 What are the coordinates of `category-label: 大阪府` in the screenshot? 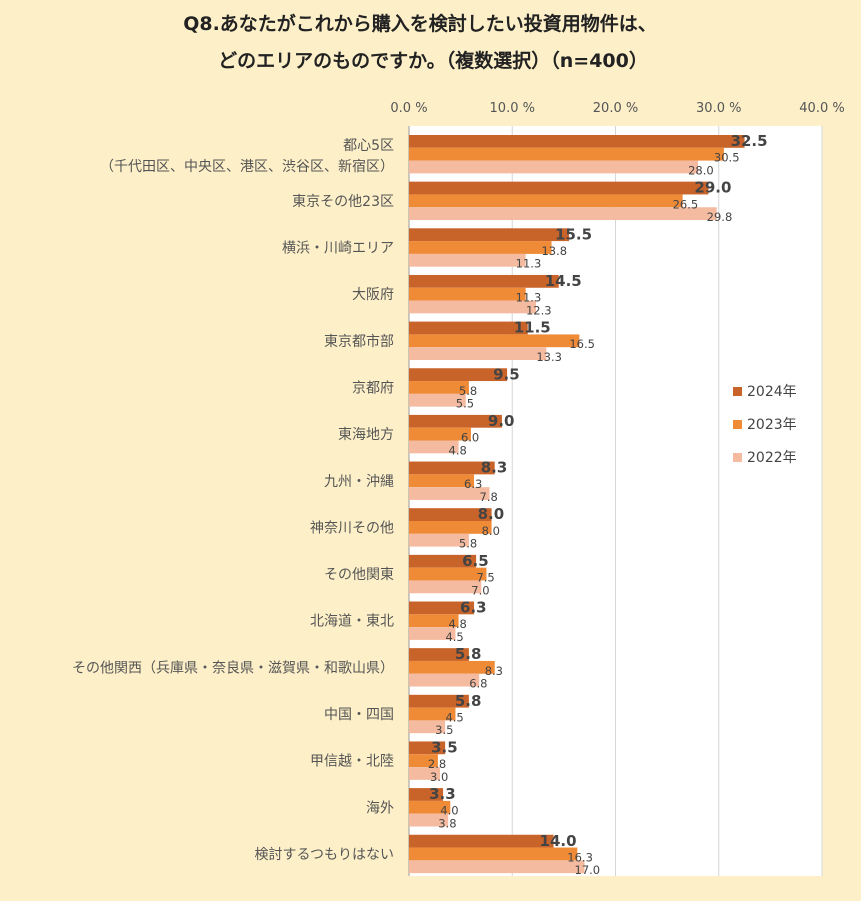 It's located at (373, 295).